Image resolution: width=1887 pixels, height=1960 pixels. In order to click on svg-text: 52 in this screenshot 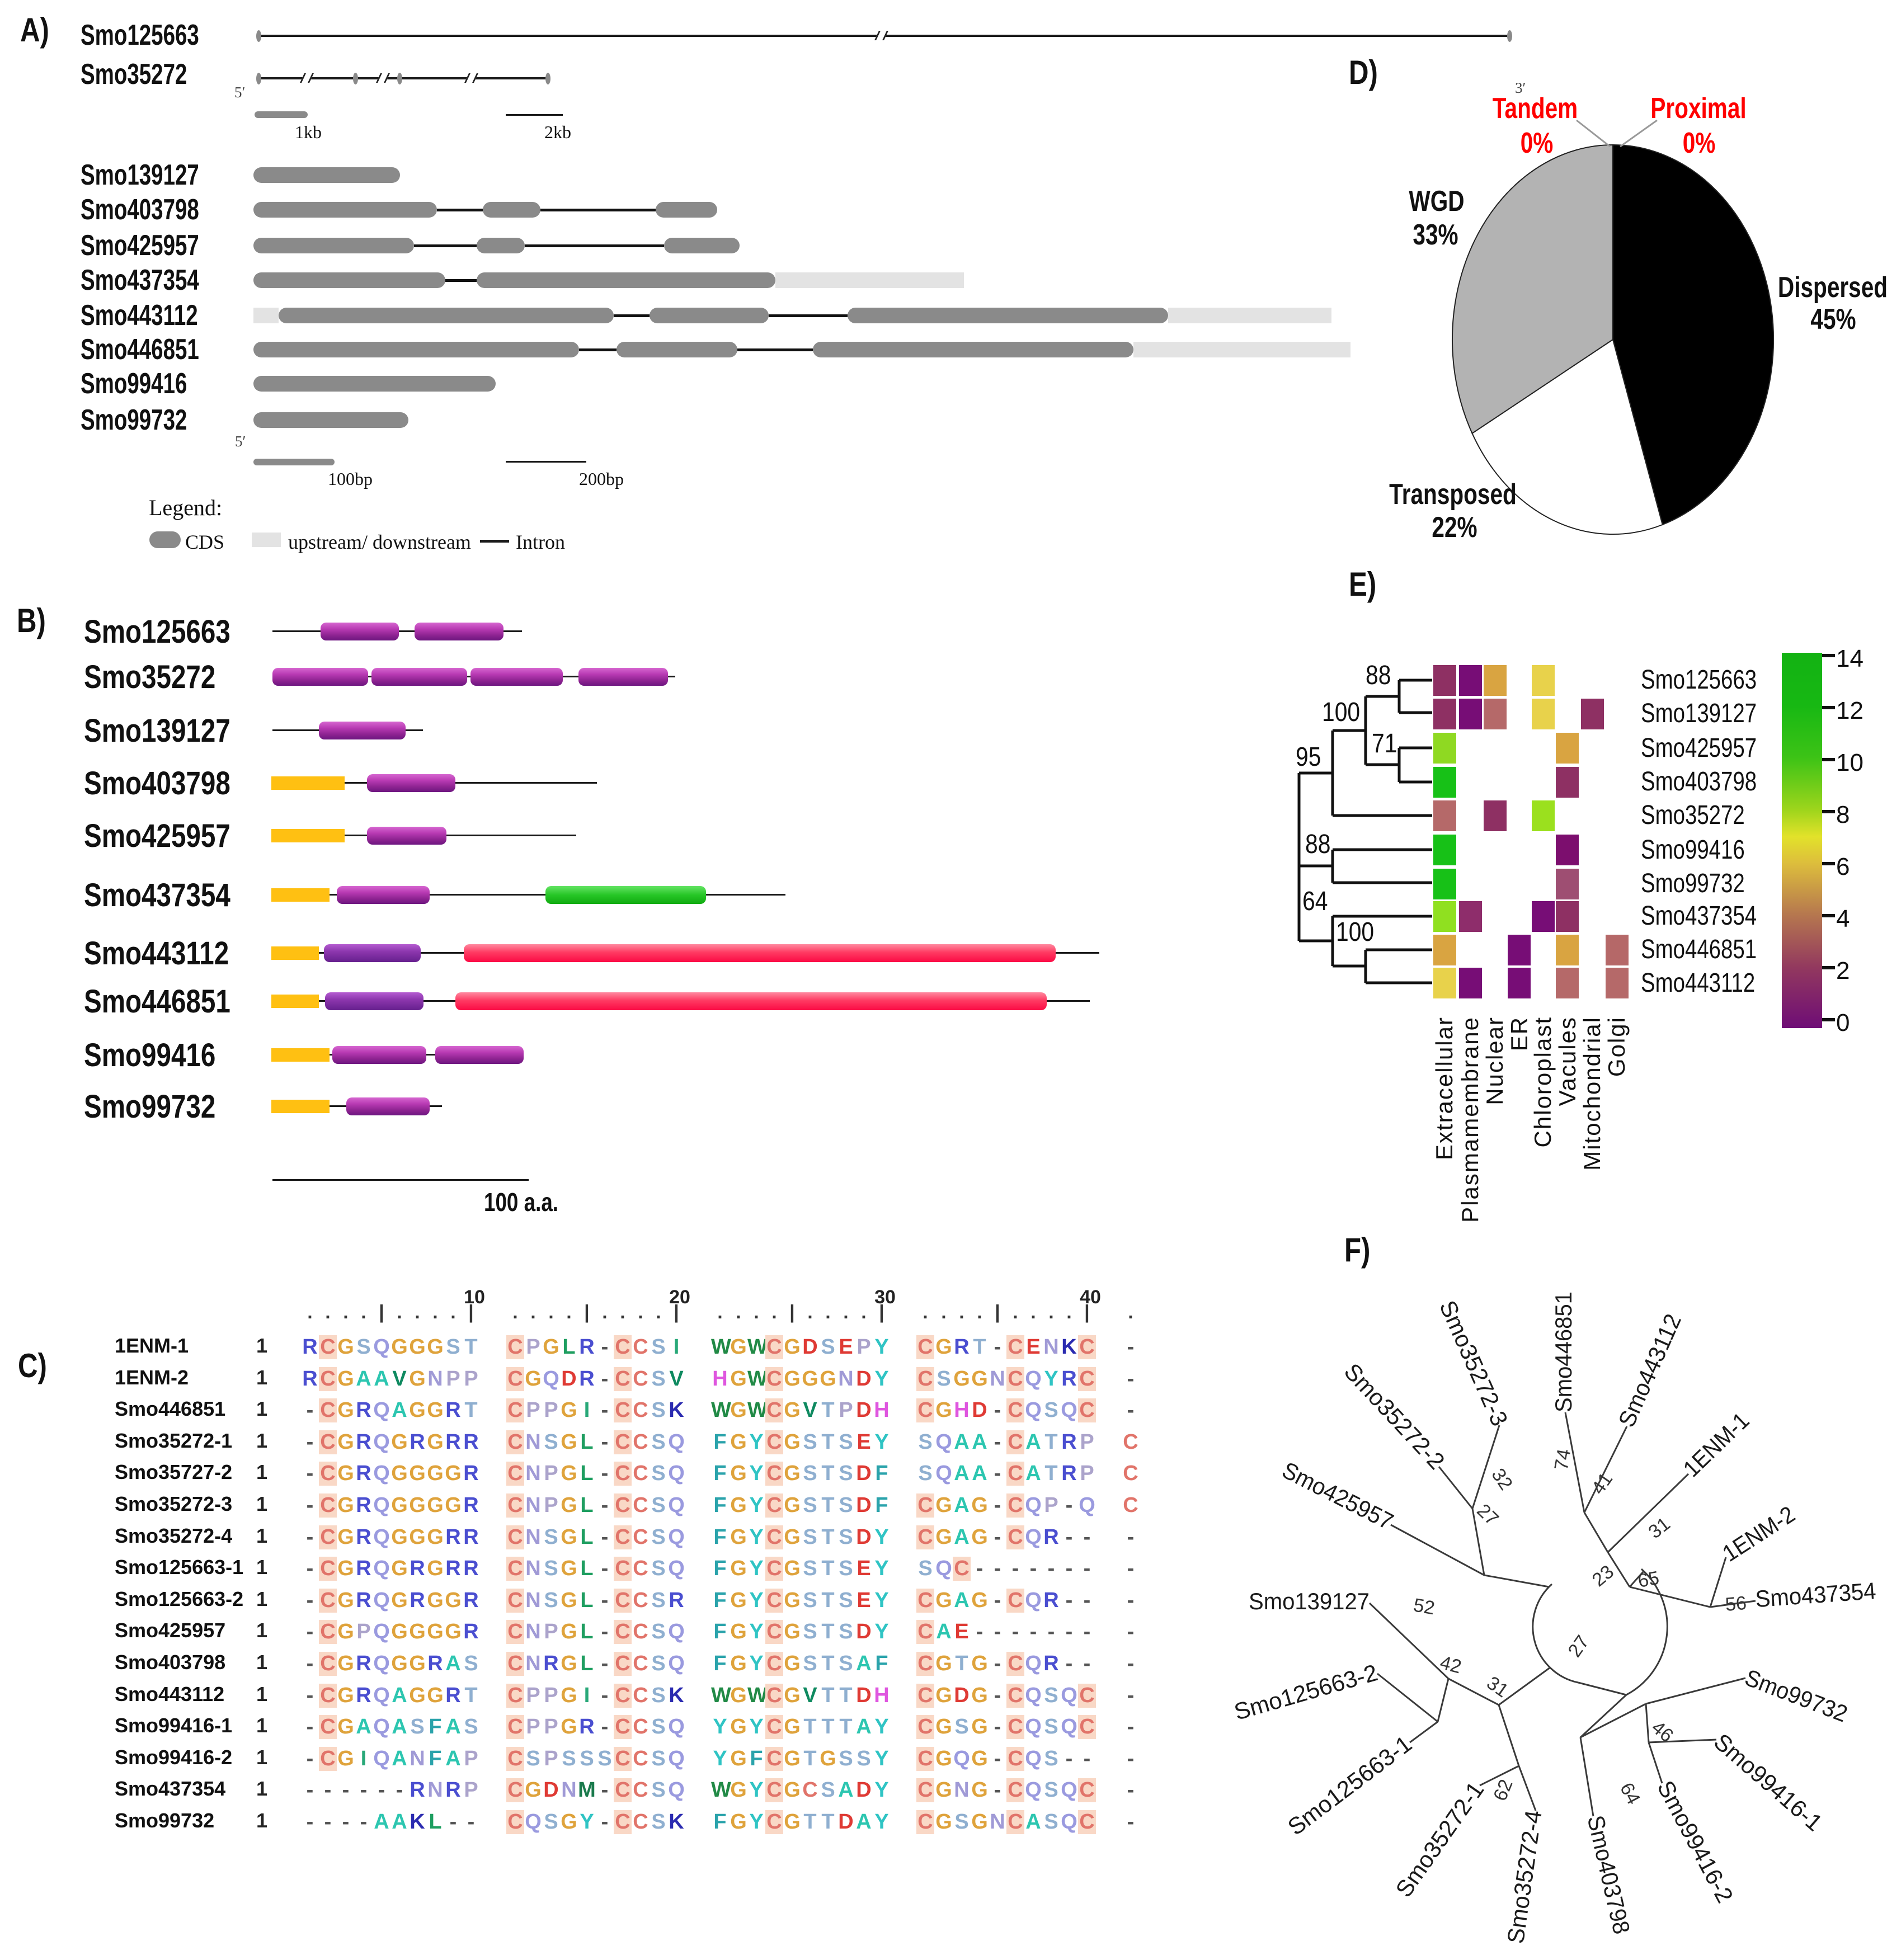, I will do `click(1424, 1607)`.